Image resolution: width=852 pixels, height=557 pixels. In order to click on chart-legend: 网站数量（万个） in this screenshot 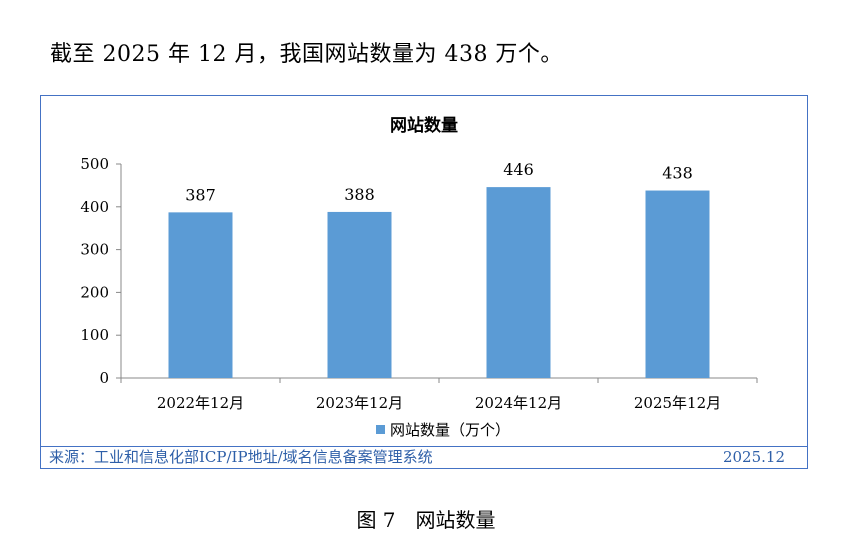, I will do `click(443, 430)`.